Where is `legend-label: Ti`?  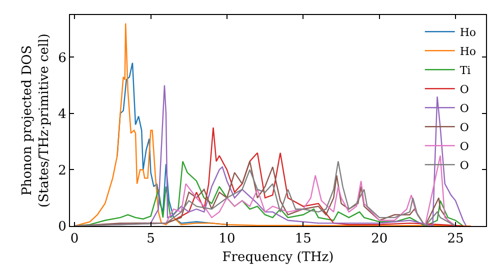
legend-label: Ti is located at coordinates (466, 70).